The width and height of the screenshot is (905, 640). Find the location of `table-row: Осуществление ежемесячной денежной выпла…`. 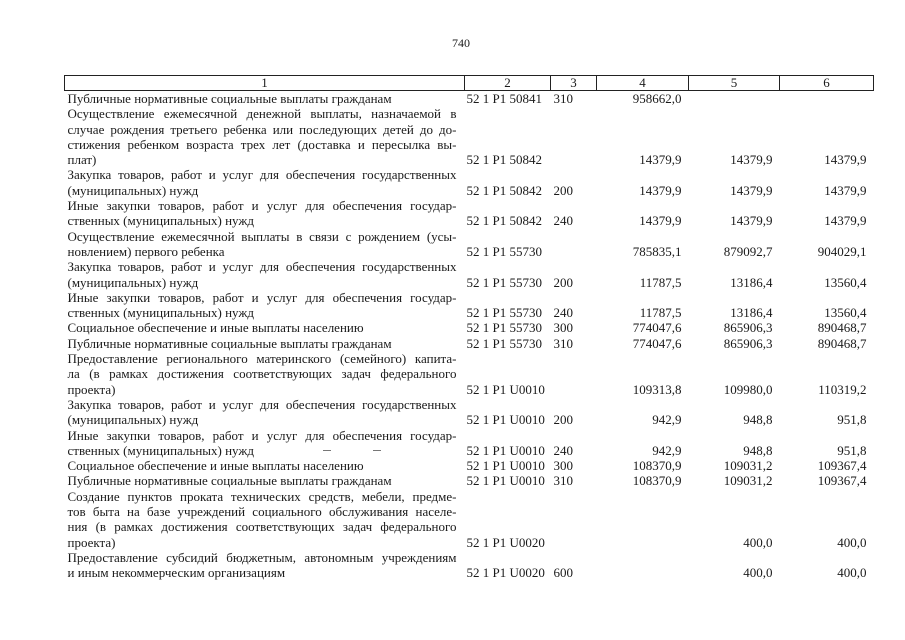

table-row: Осуществление ежемесячной денежной выпла… is located at coordinates (469, 136).